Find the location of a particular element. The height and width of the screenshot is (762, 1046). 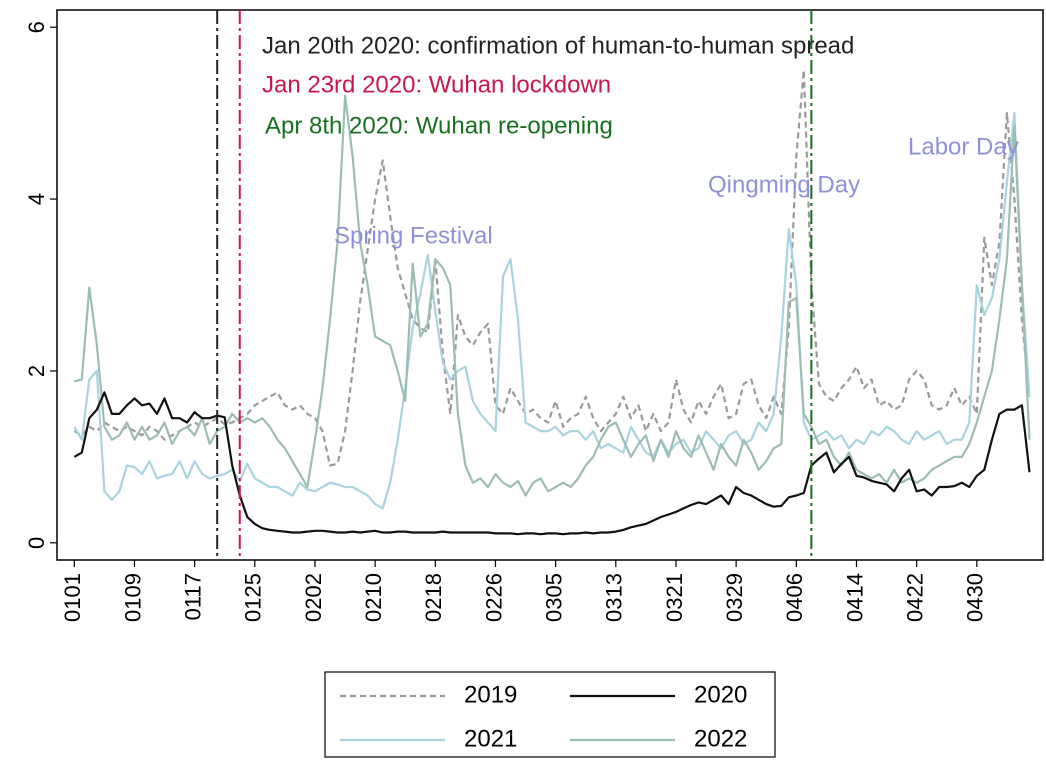

x-tick-label: 0218 is located at coordinates (433, 597).